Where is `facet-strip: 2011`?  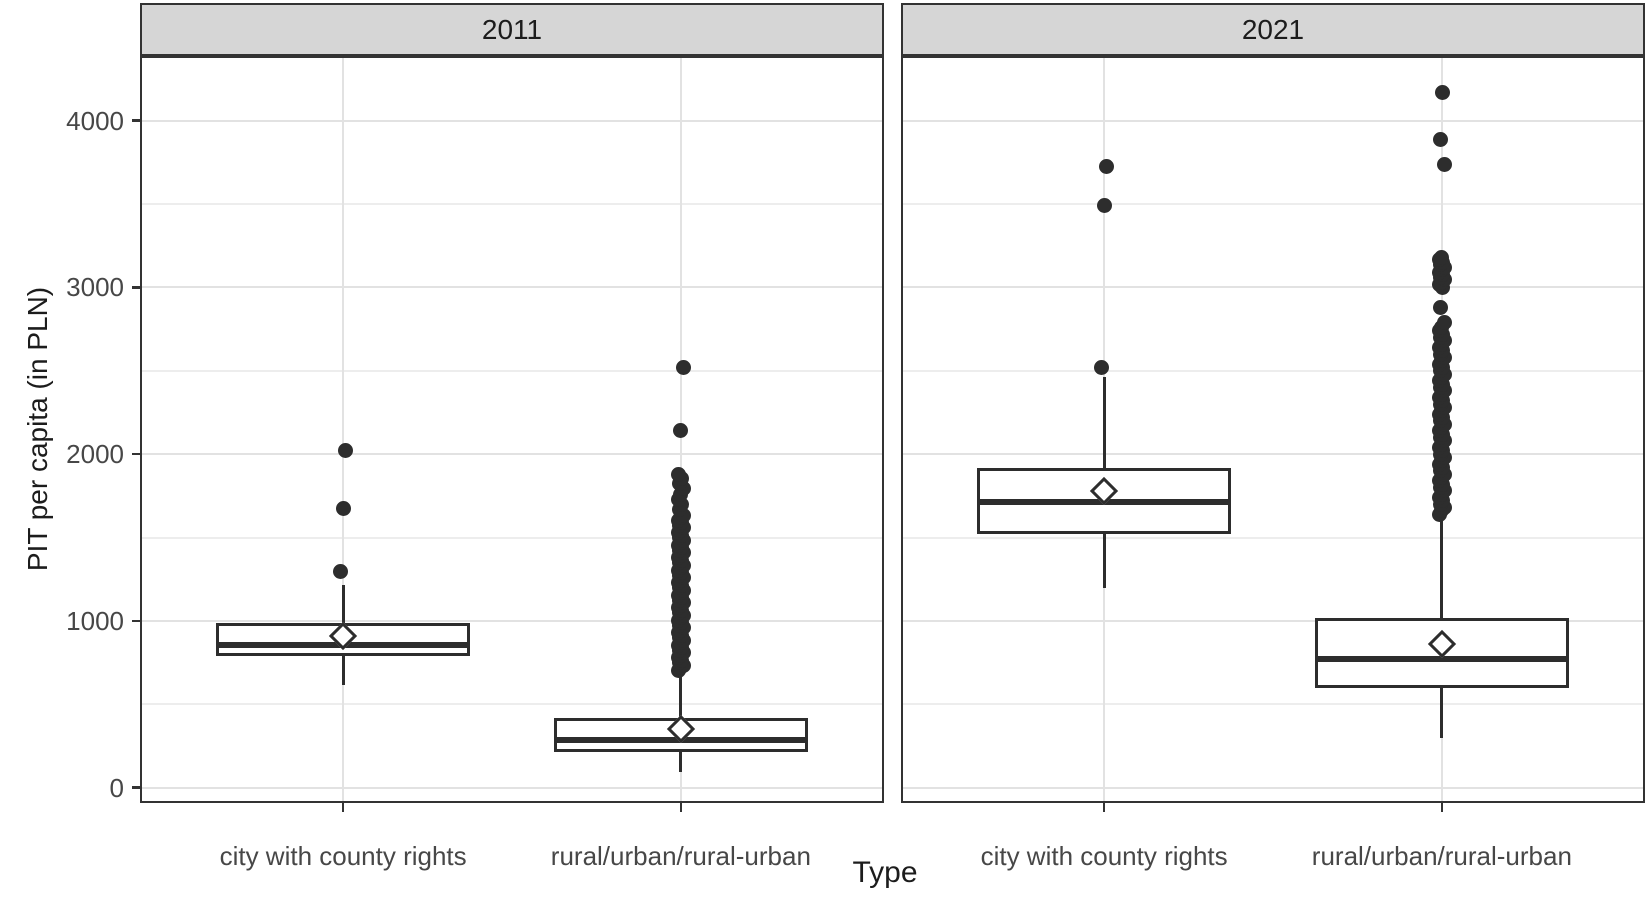 facet-strip: 2011 is located at coordinates (512, 29).